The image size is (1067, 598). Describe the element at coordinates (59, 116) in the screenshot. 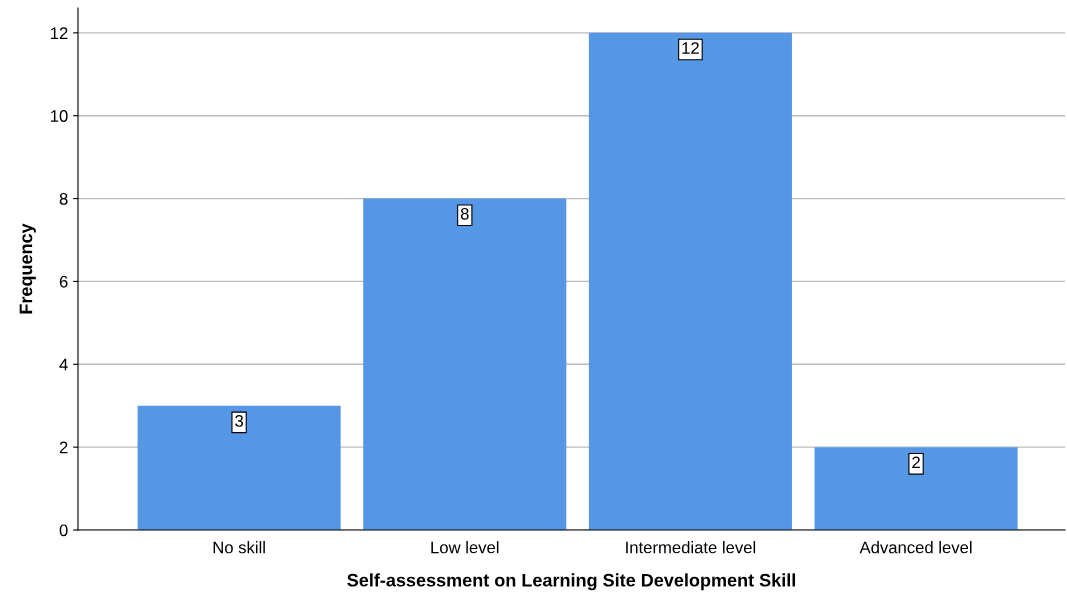

I see `y-tick-label: 10` at that location.